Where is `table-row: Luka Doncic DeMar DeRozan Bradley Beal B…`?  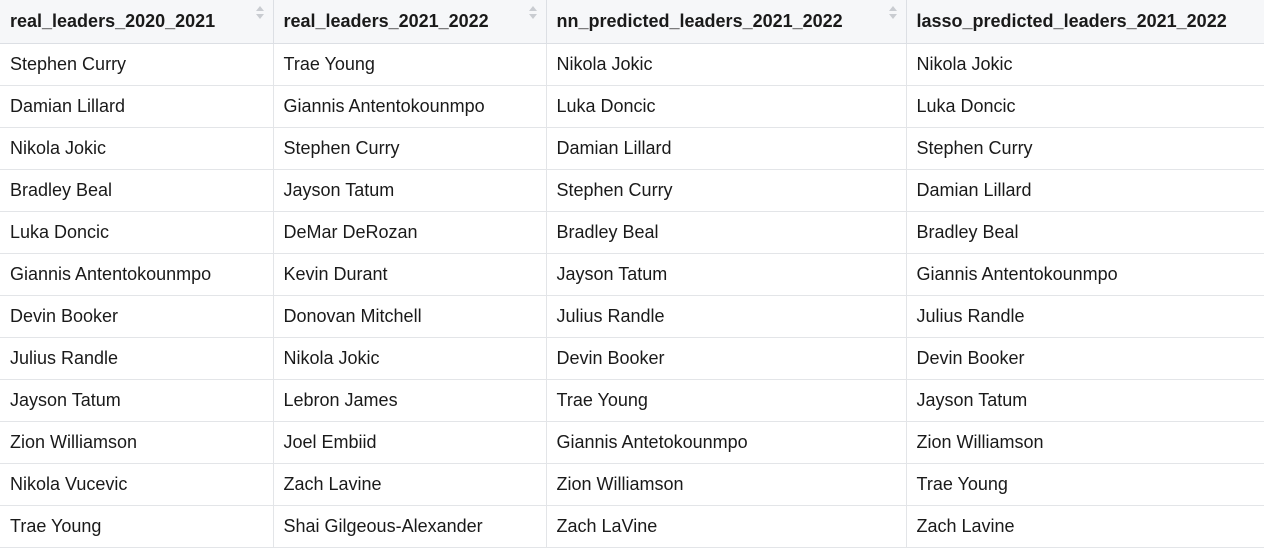
table-row: Luka Doncic DeMar DeRozan Bradley Beal B… is located at coordinates (632, 232).